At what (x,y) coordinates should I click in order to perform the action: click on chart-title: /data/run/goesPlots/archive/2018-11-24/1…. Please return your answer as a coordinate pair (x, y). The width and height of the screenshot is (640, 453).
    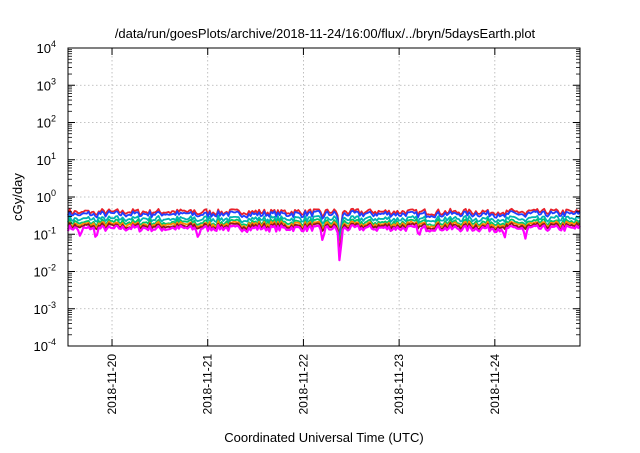
    Looking at the image, I should click on (325, 33).